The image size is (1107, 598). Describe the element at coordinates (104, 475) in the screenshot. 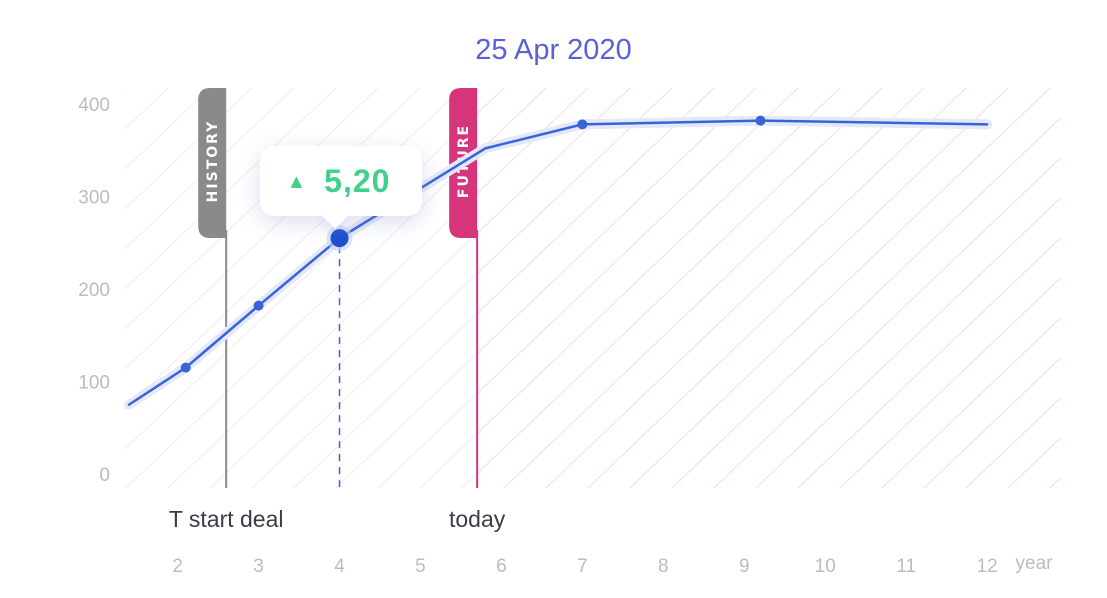

I see `y-tick-label: 0` at that location.